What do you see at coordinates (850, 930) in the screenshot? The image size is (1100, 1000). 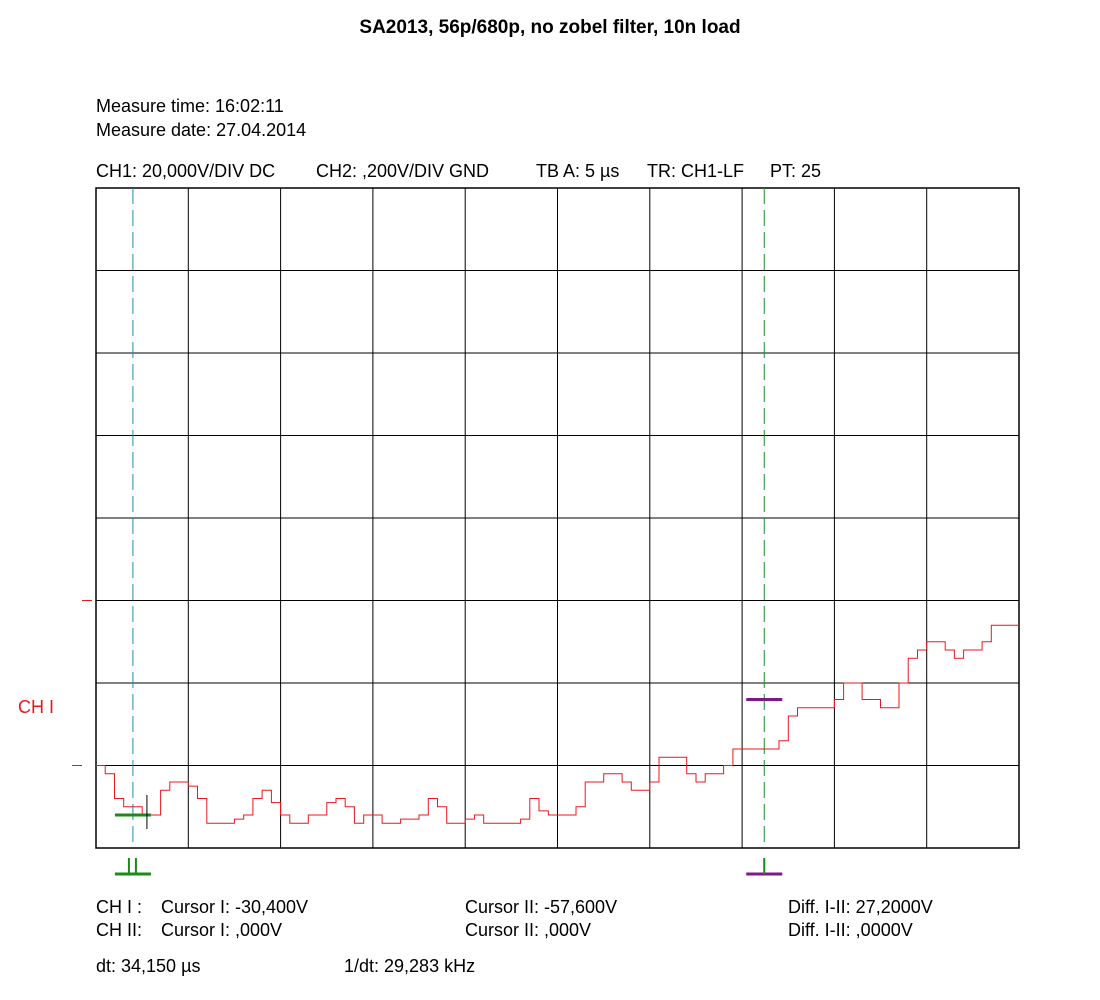 I see `ch2-diff-readout: Diff. I-II: ,0000V` at bounding box center [850, 930].